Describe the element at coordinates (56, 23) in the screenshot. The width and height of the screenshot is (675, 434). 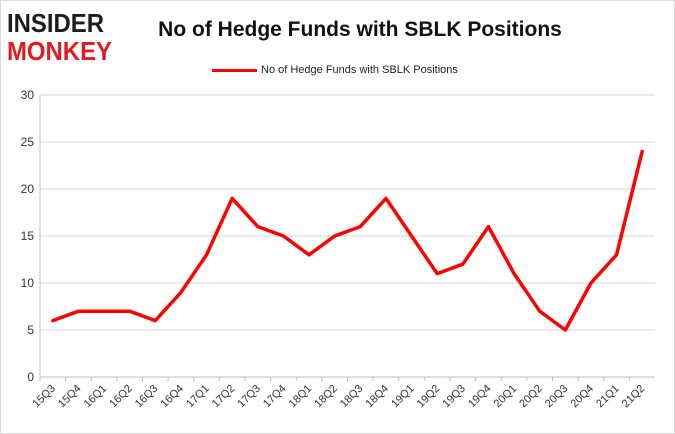
I see `logo-line-1: INSIDER` at that location.